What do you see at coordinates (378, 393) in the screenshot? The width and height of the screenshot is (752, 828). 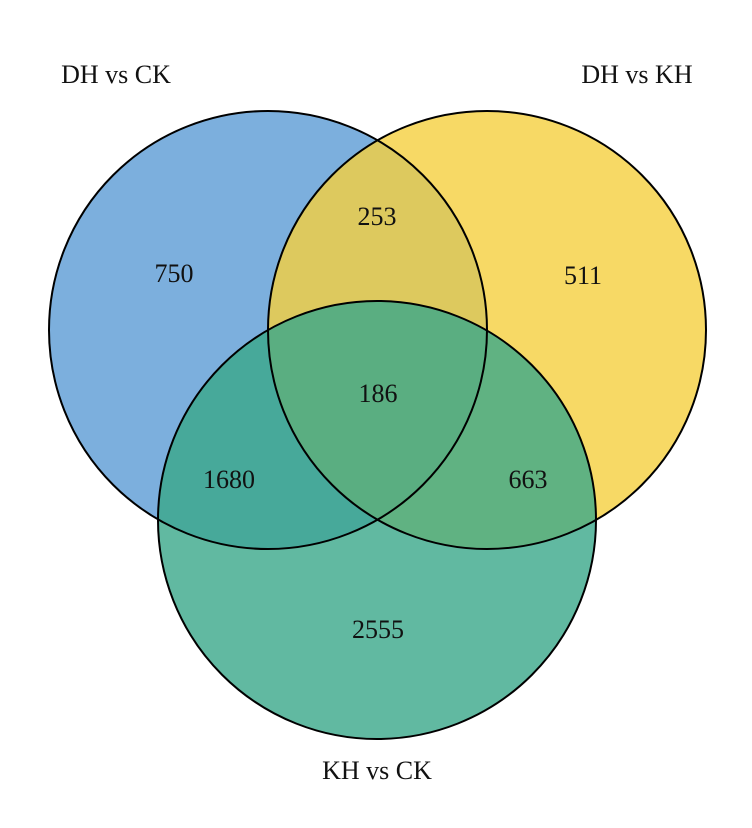 I see `region-count: 186` at bounding box center [378, 393].